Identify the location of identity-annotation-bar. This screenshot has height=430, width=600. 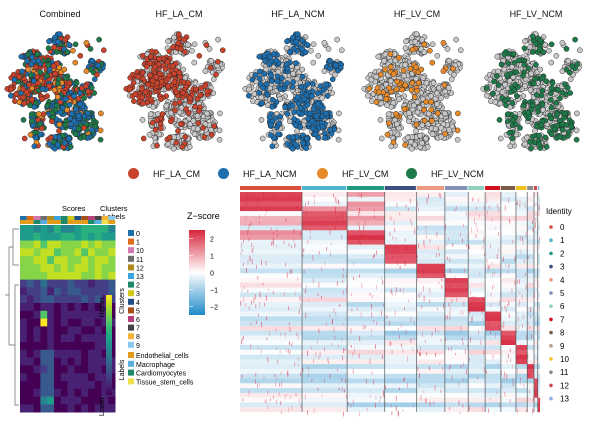
(521, 188).